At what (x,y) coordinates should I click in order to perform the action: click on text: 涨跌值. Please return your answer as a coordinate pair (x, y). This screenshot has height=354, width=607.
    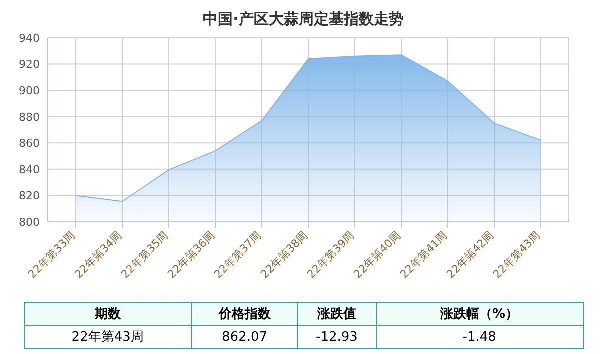
    Looking at the image, I should click on (337, 314).